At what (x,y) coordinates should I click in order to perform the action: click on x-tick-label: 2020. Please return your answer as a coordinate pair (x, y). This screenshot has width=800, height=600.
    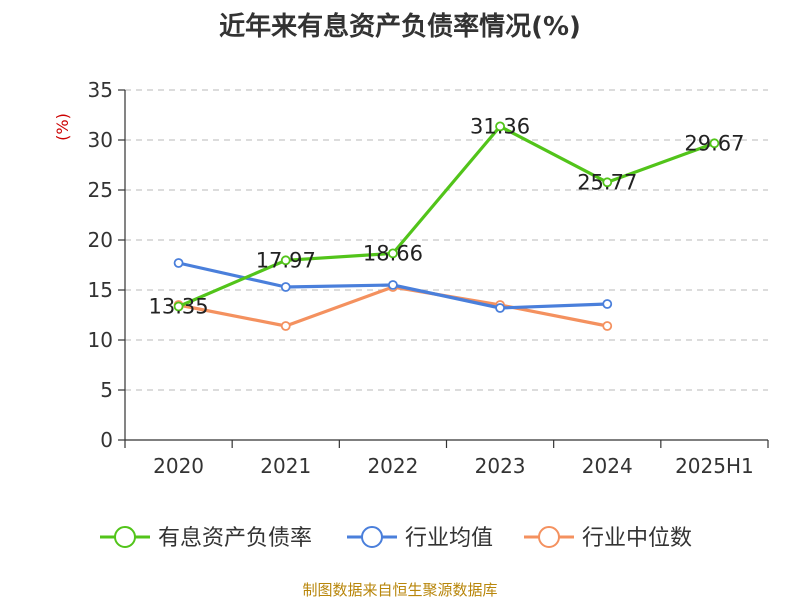
    Looking at the image, I should click on (178, 466).